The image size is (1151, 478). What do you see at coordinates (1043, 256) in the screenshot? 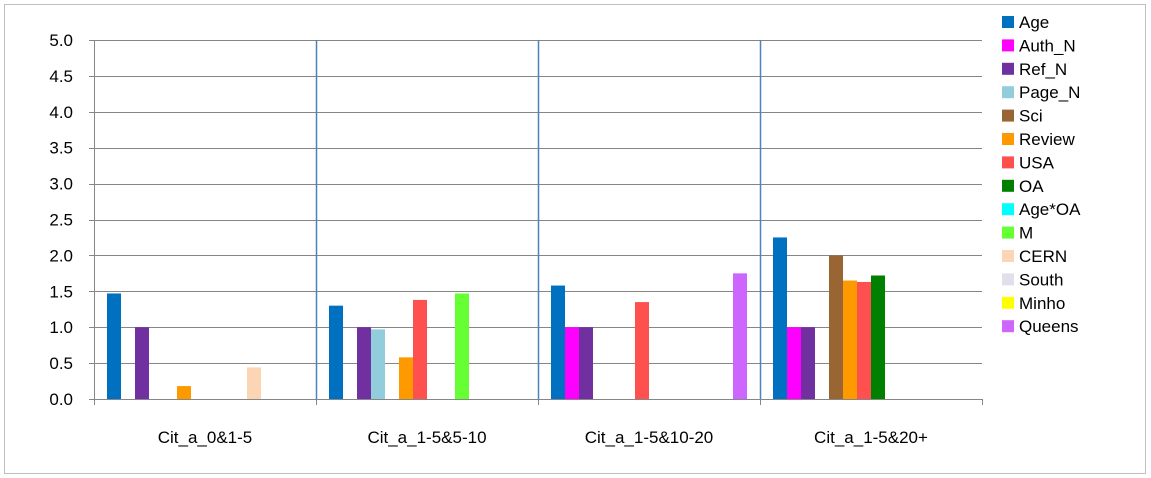
I see `legend-label: CERN` at bounding box center [1043, 256].